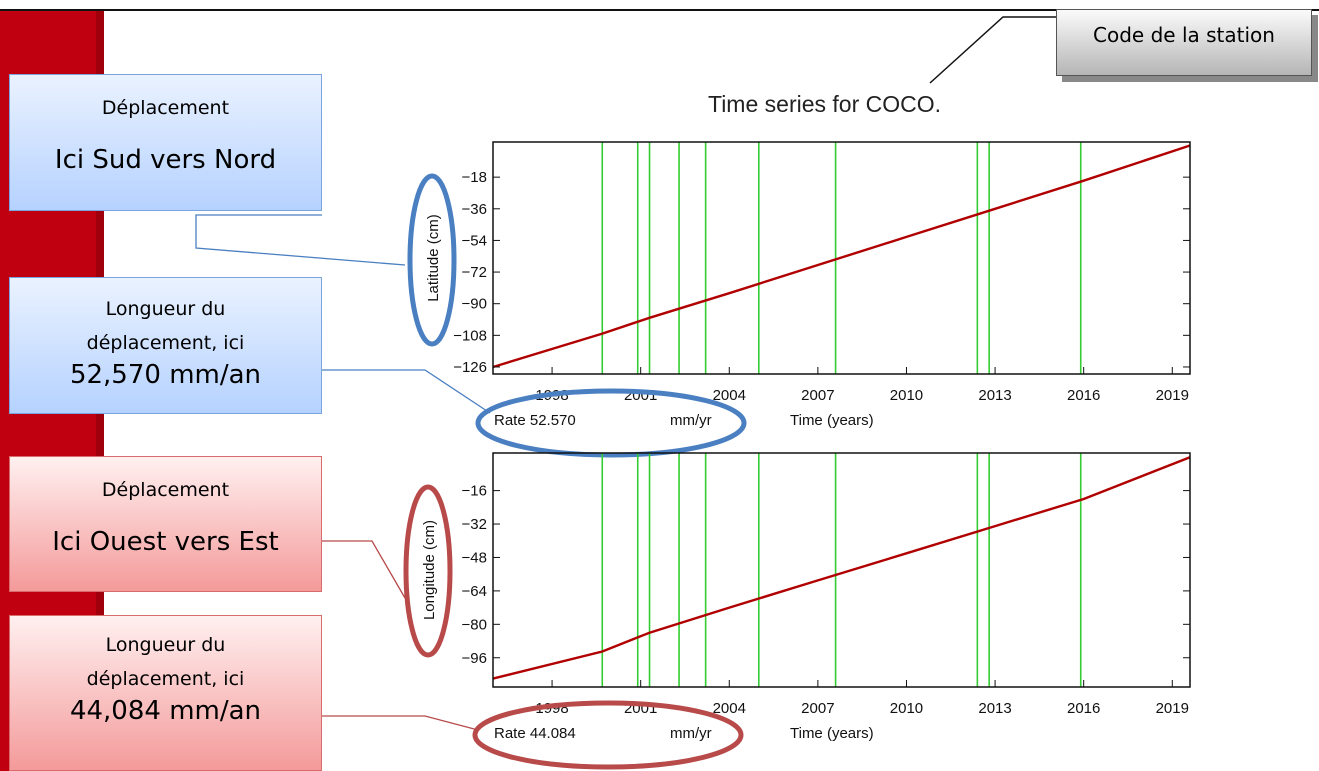 The height and width of the screenshot is (771, 1319). Describe the element at coordinates (906, 708) in the screenshot. I see `longitude-x-tick-label-4: 2010` at that location.